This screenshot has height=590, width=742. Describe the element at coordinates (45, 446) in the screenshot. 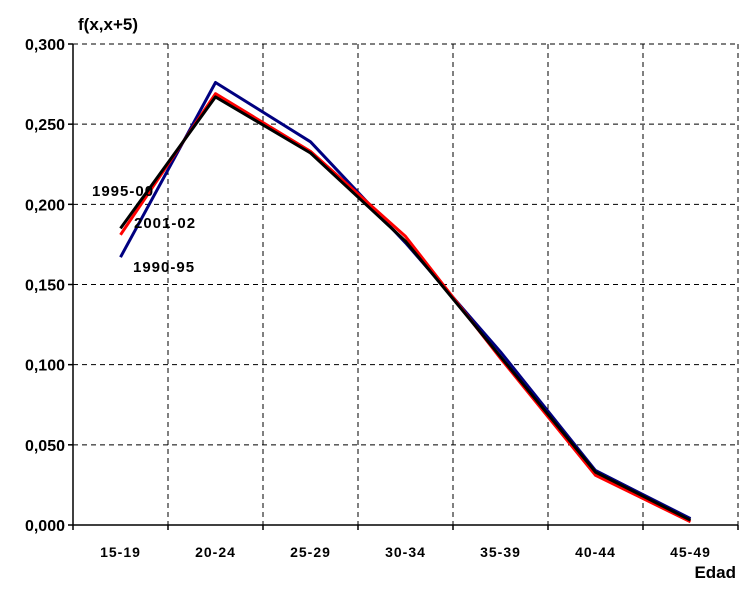

I see `y-tick-label: 0,050` at that location.